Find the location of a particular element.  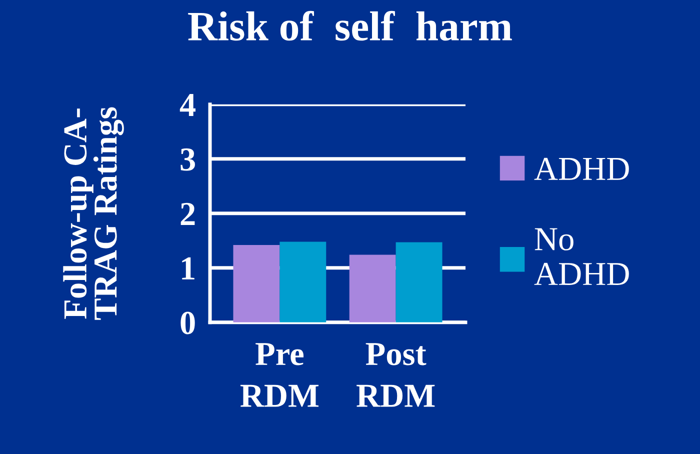

legend-label: ADHD is located at coordinates (581, 169).